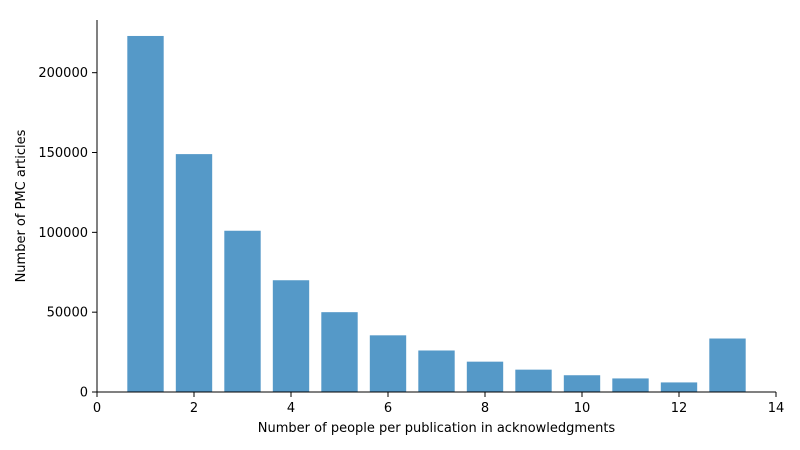 The height and width of the screenshot is (450, 800). Describe the element at coordinates (291, 408) in the screenshot. I see `x-tick-label: 4` at that location.